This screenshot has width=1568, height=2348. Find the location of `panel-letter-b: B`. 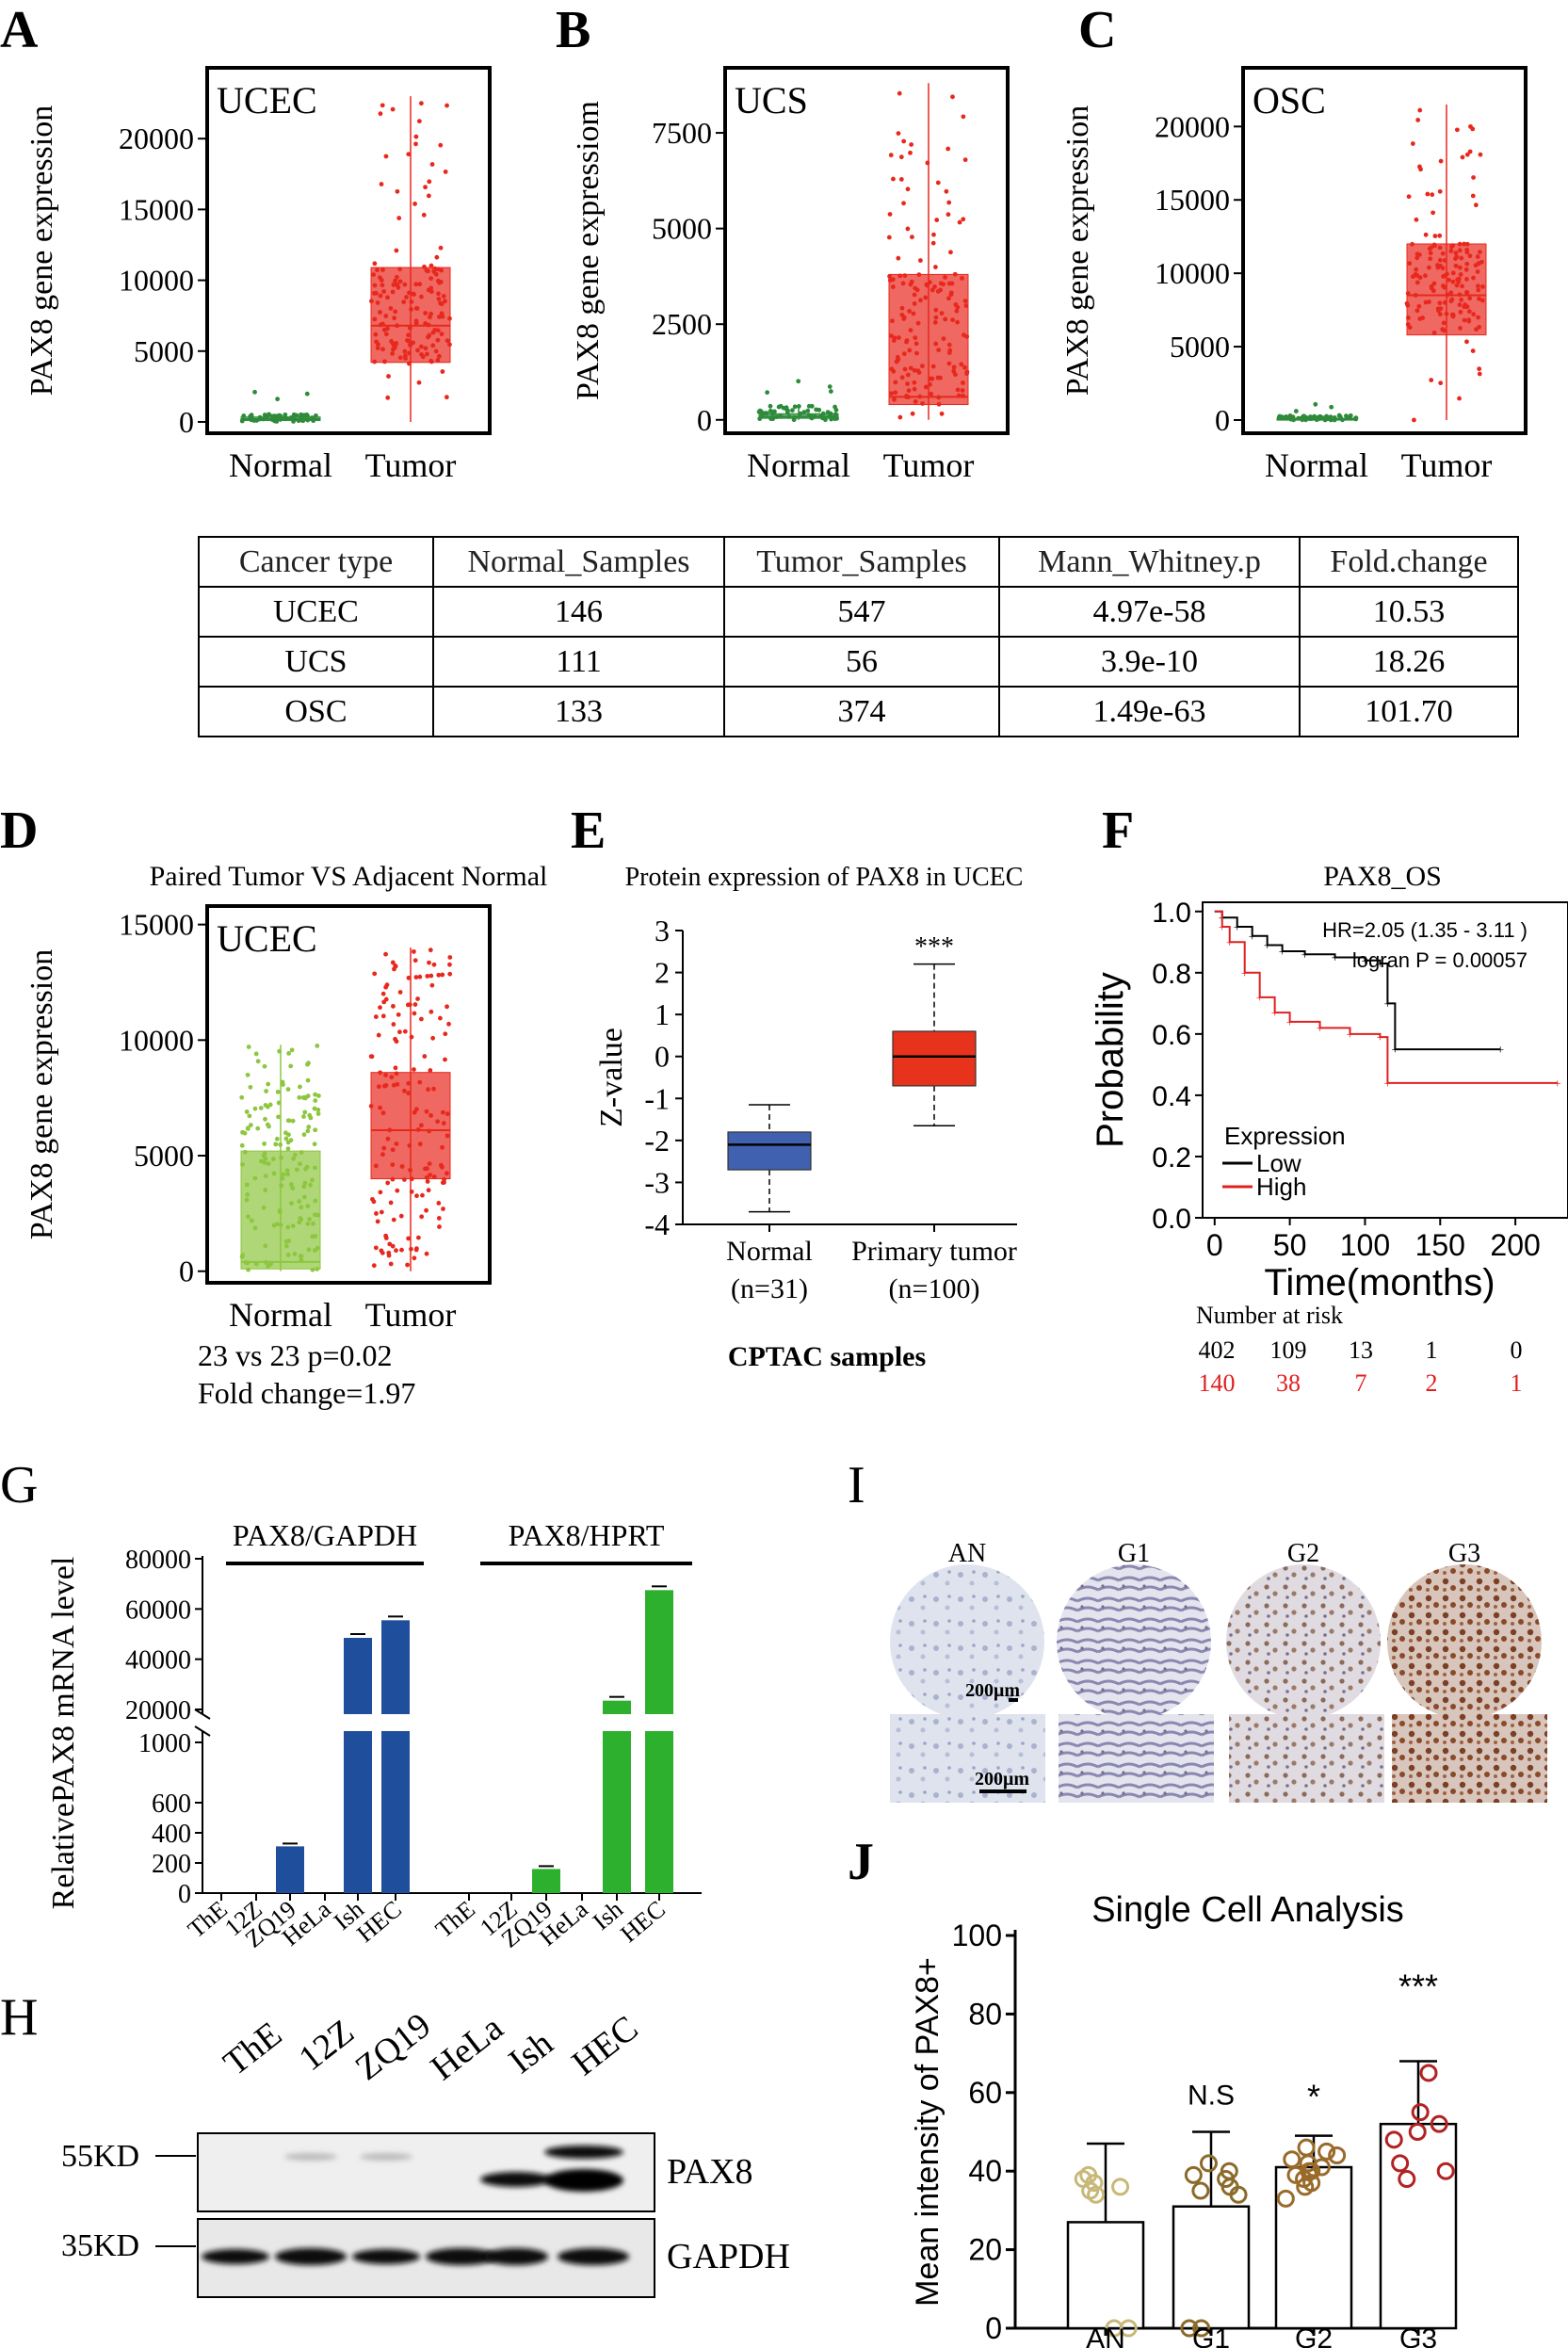

panel-letter-b: B is located at coordinates (573, 30).